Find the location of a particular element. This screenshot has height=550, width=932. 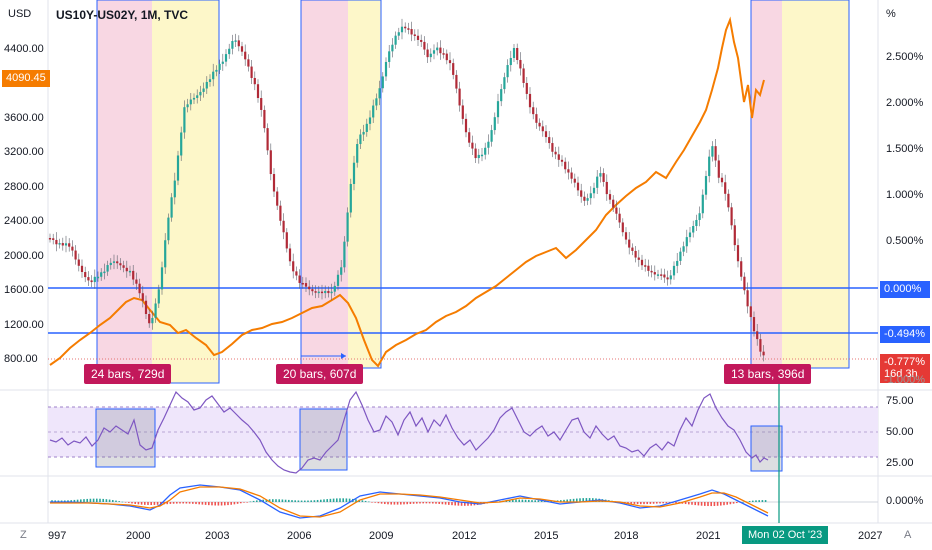

range-label-2: 20 bars, 607d is located at coordinates (320, 374).